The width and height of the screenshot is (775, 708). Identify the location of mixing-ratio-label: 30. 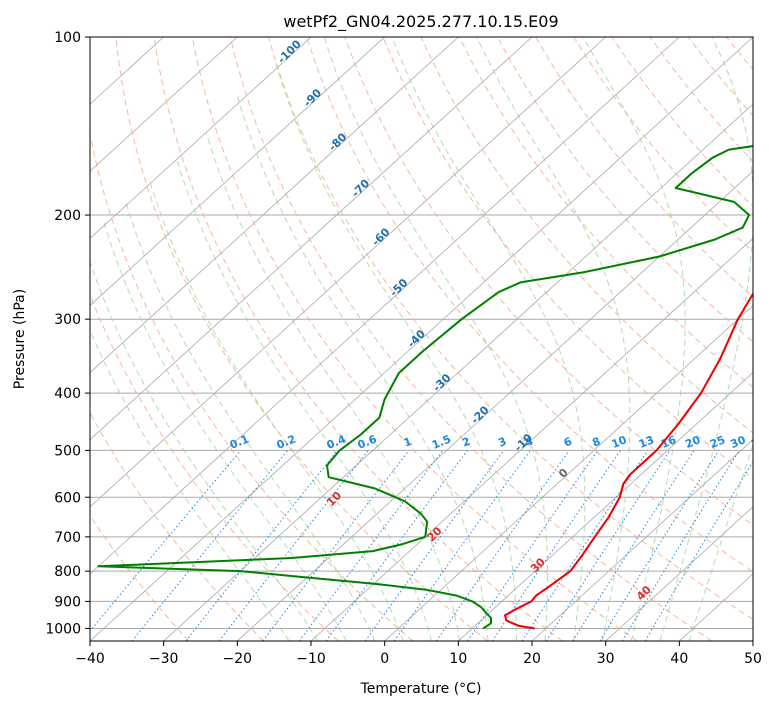
(737, 442).